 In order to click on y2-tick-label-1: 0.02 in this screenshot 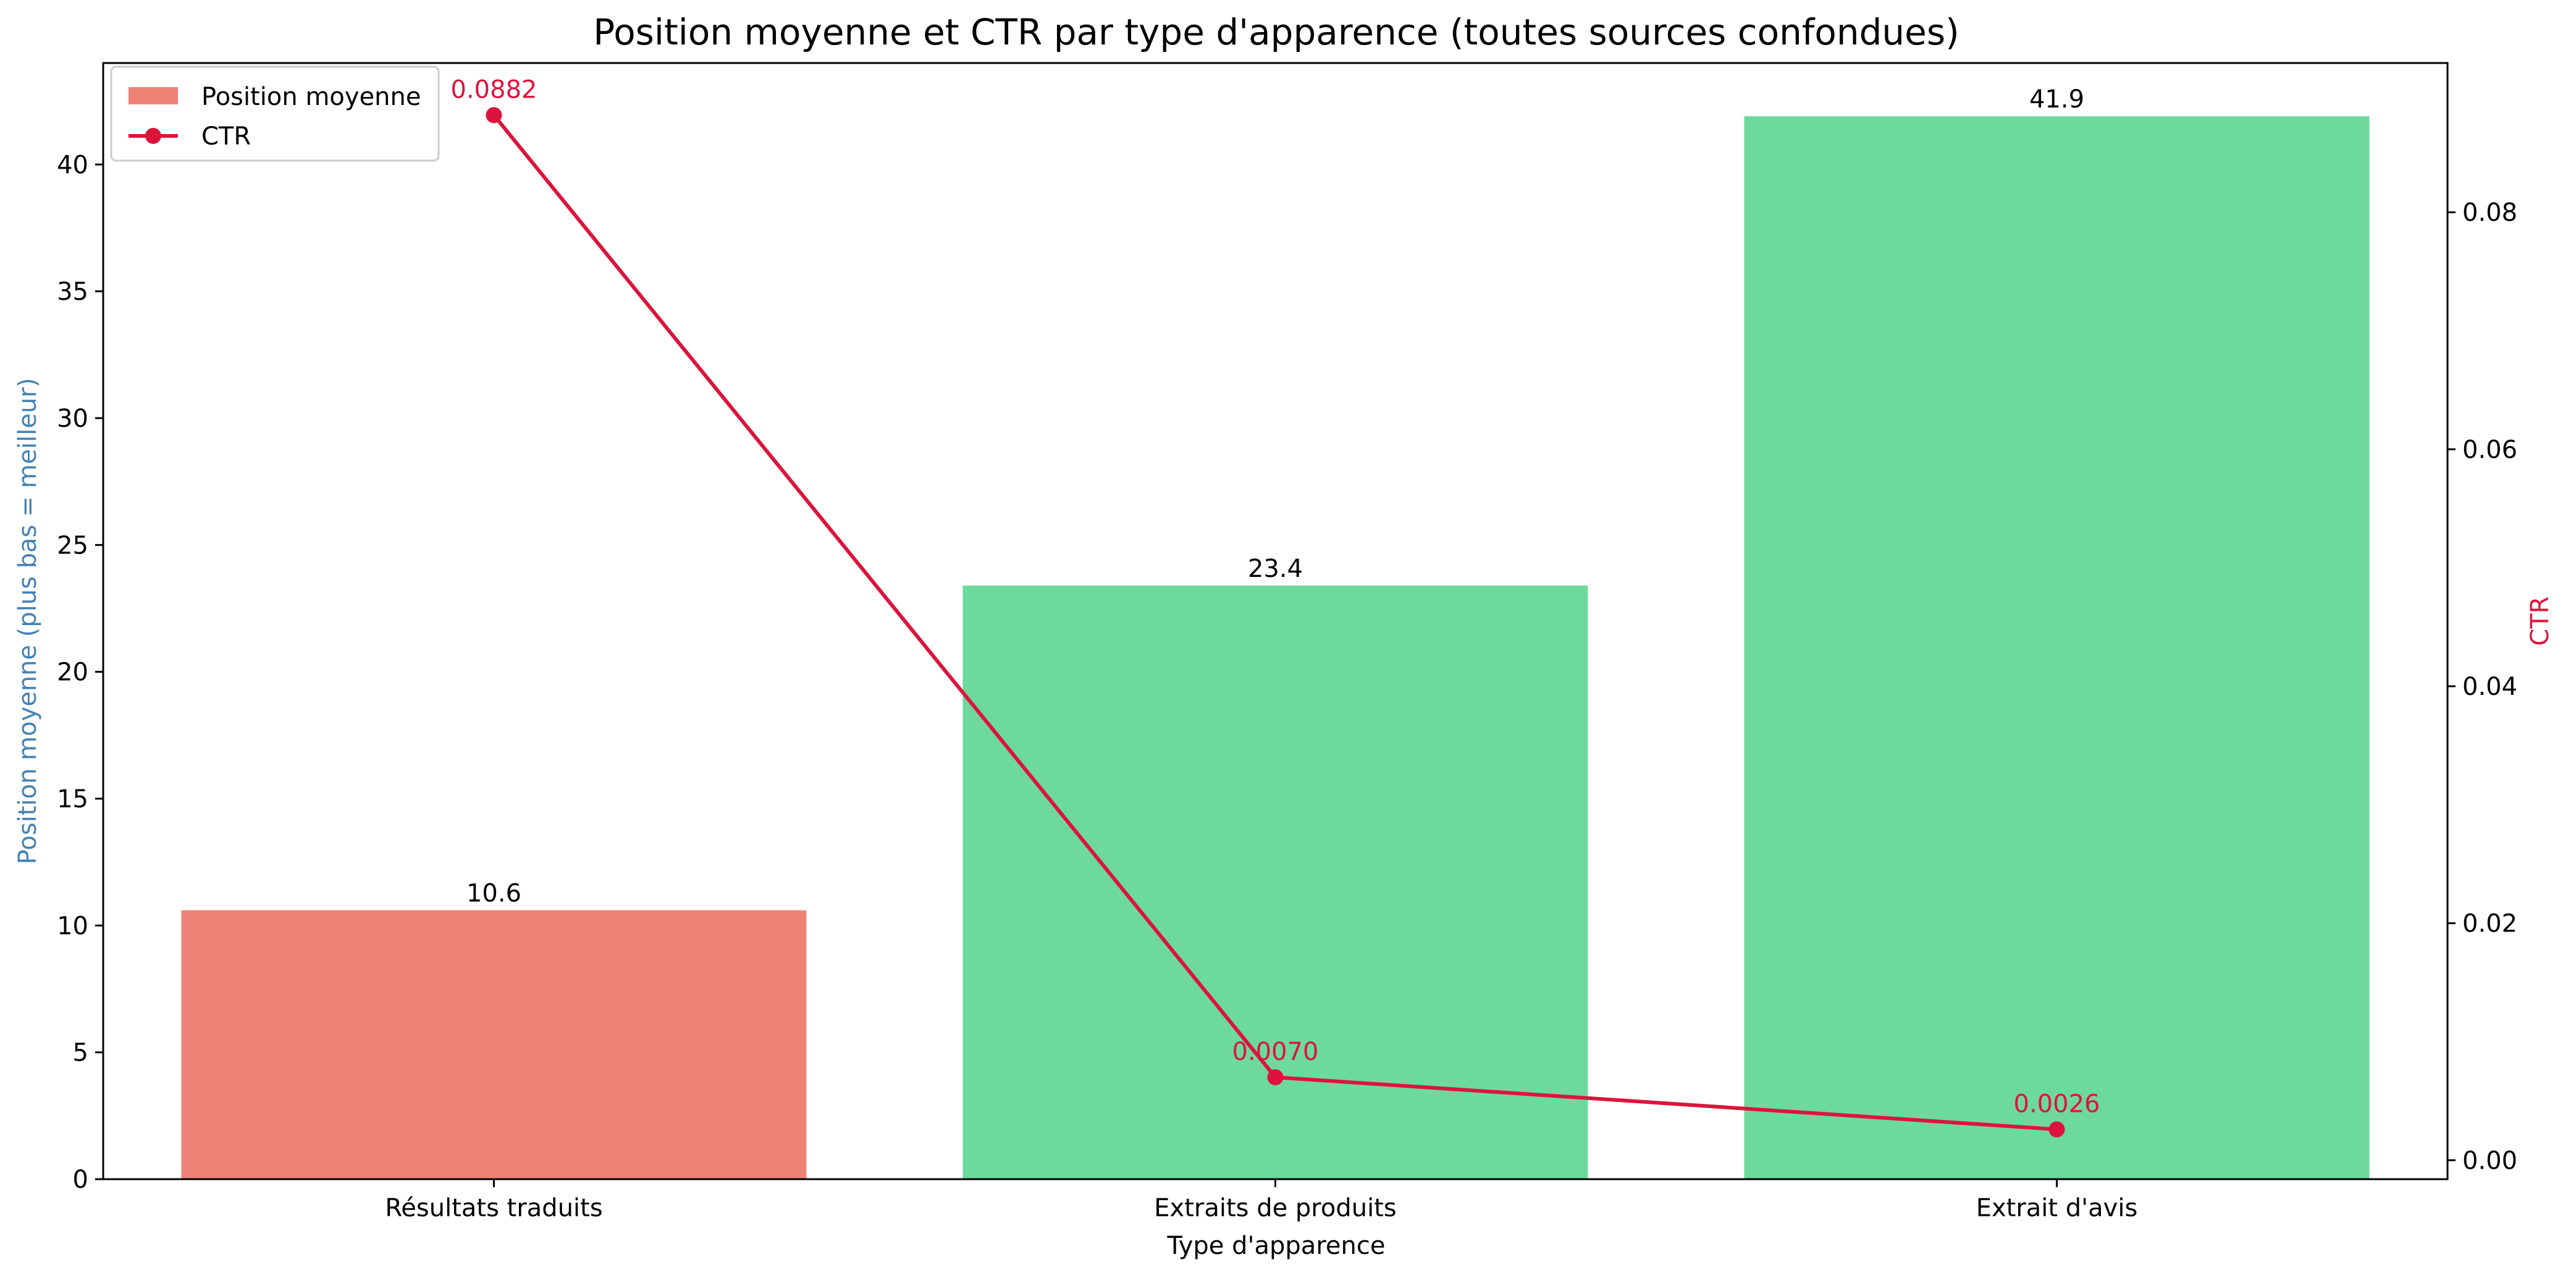, I will do `click(2489, 924)`.